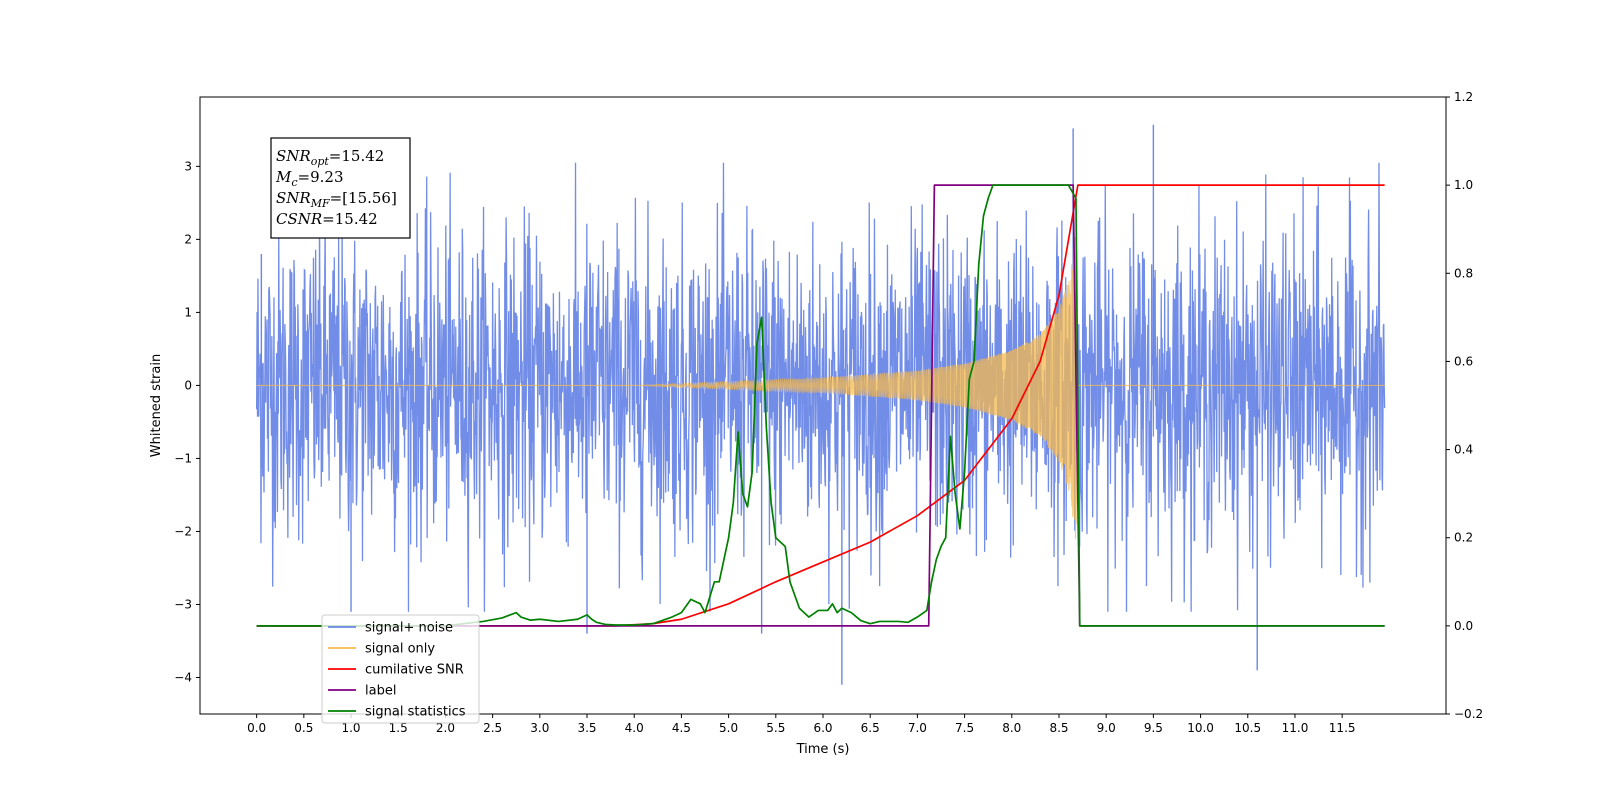 Image resolution: width=1600 pixels, height=800 pixels. I want to click on legend-frame, so click(400, 669).